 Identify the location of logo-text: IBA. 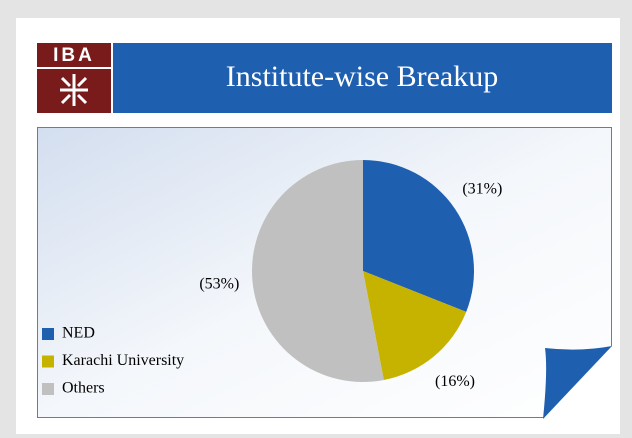
(74, 55).